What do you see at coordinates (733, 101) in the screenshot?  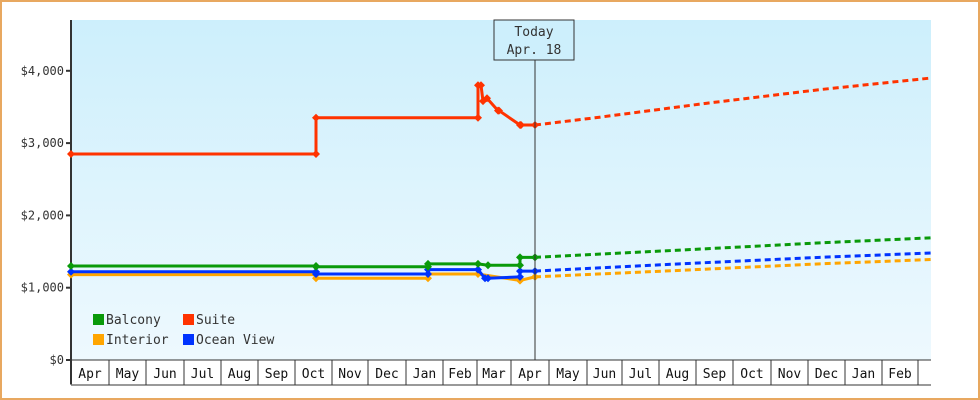 I see `forecast-line-suite` at bounding box center [733, 101].